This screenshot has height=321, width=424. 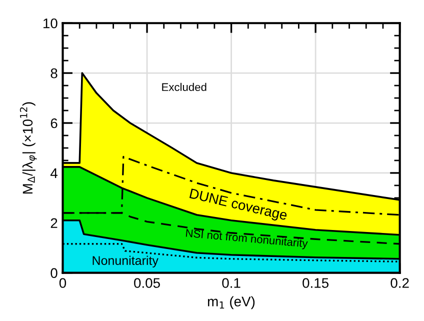 What do you see at coordinates (399, 283) in the screenshot?
I see `x-tick-label: 0.2` at bounding box center [399, 283].